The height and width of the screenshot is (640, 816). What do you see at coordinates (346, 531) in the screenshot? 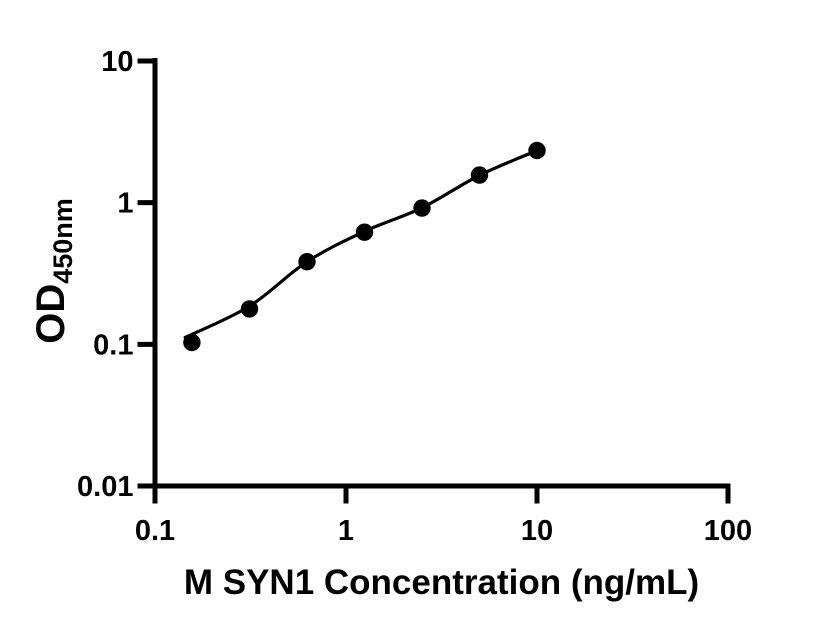
I see `x-tick-label: 1` at bounding box center [346, 531].